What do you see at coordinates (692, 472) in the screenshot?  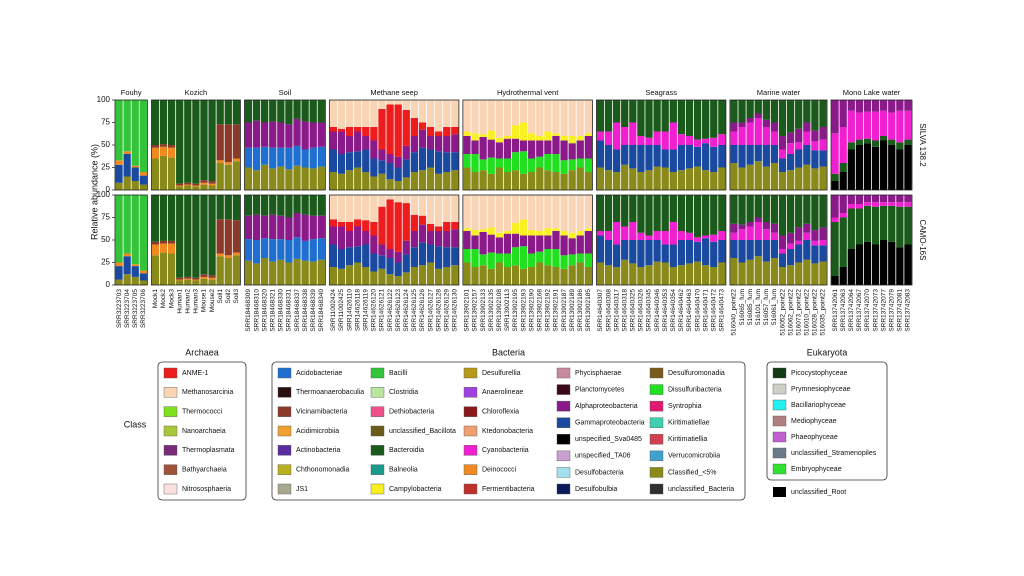 I see `legend-label: Classified_<5%` at bounding box center [692, 472].